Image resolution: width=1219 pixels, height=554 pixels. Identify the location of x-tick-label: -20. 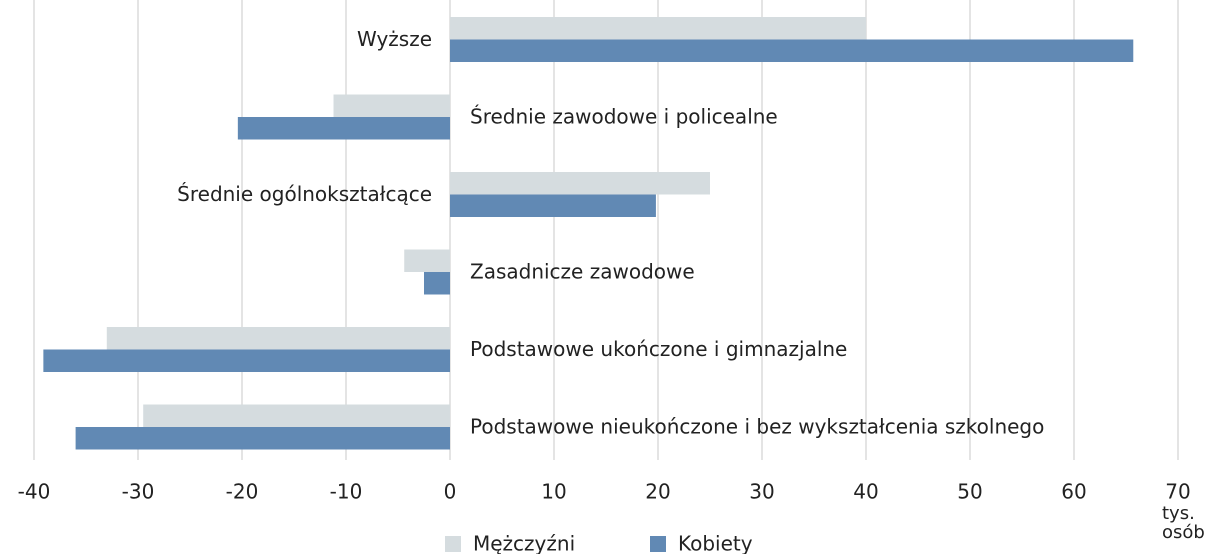
(242, 492).